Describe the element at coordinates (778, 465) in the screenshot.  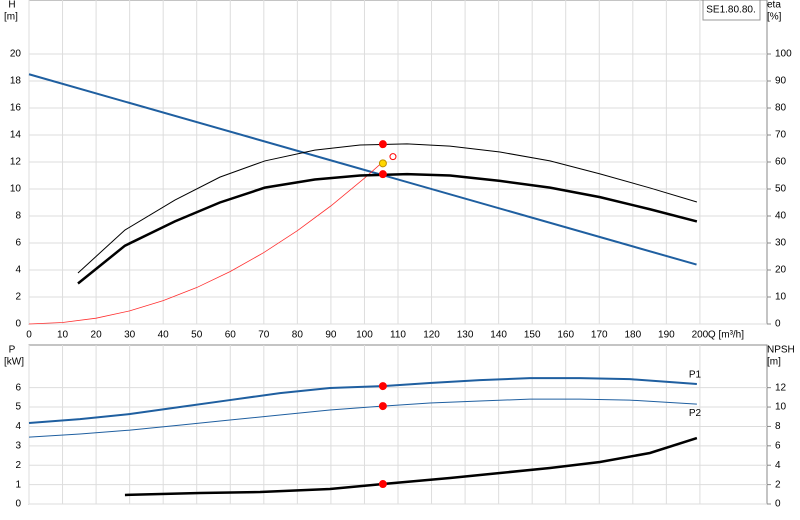
I see `y2-tick-label: 4` at that location.